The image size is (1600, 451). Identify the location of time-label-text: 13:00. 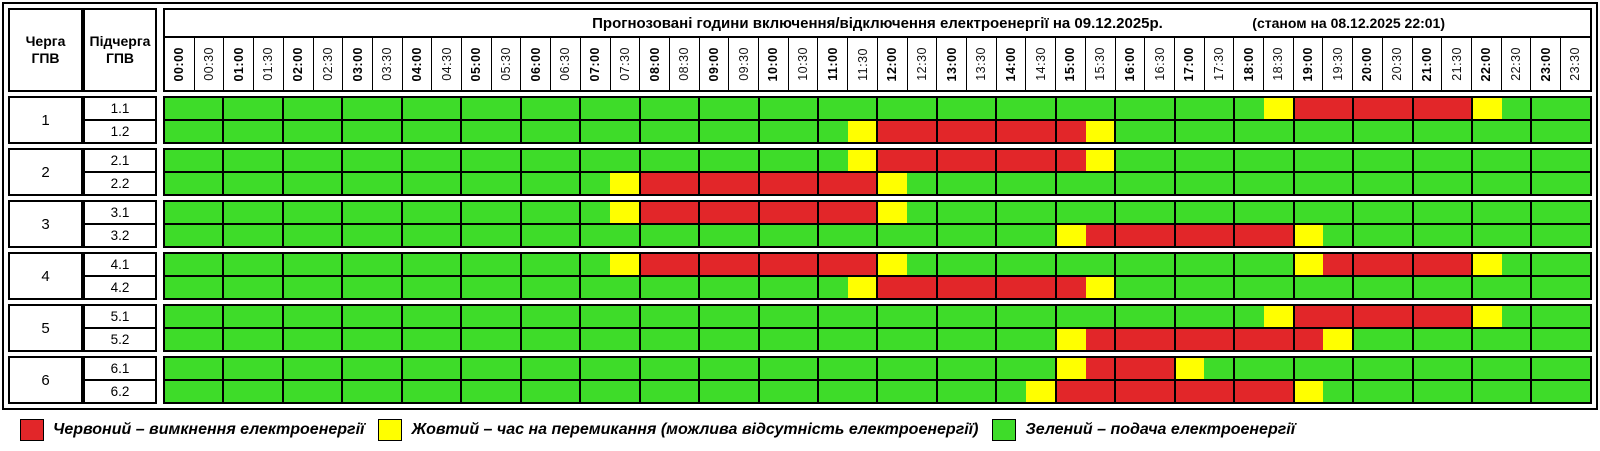
(951, 64).